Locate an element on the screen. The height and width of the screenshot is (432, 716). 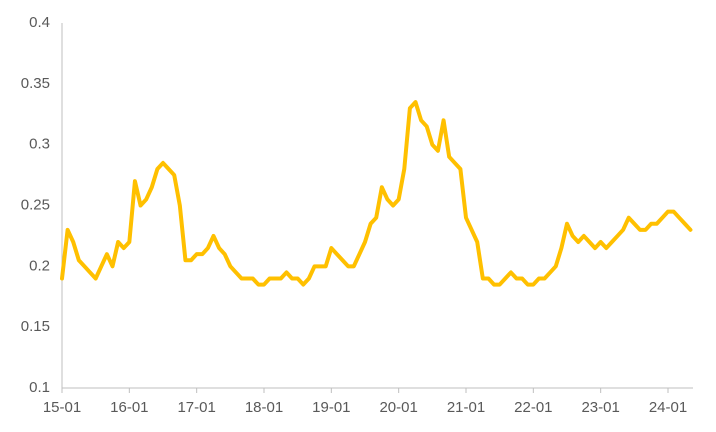
x-tick-label: 15-01 is located at coordinates (62, 407).